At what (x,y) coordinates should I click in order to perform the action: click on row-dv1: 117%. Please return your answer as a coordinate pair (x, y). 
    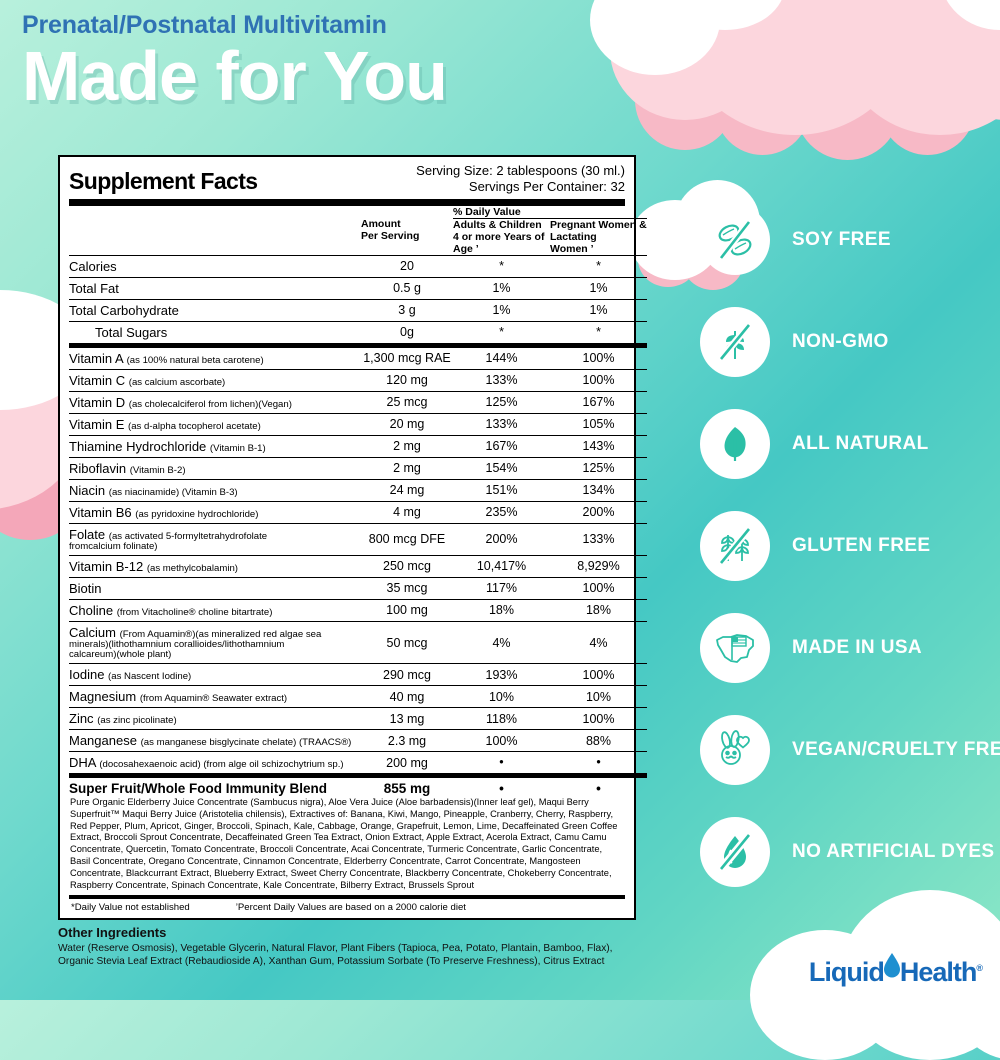
    Looking at the image, I should click on (501, 588).